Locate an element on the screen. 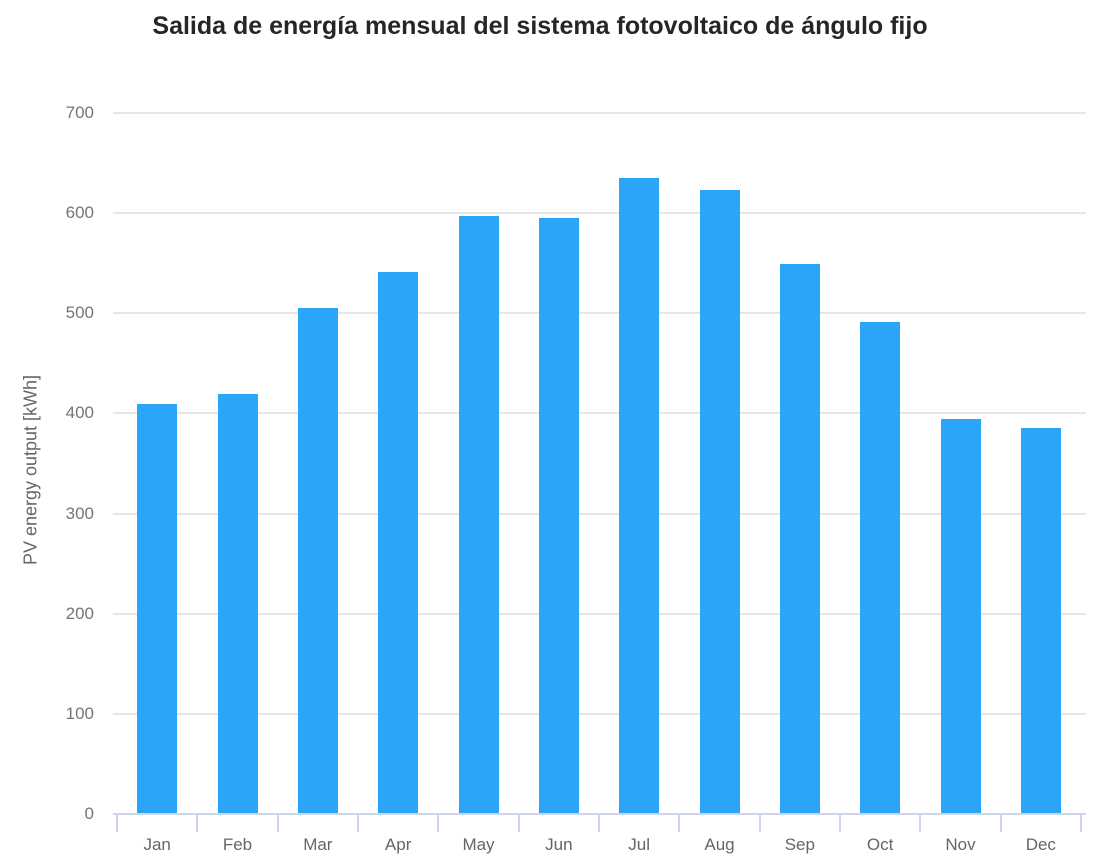 The height and width of the screenshot is (866, 1102). bar-mar is located at coordinates (317, 561).